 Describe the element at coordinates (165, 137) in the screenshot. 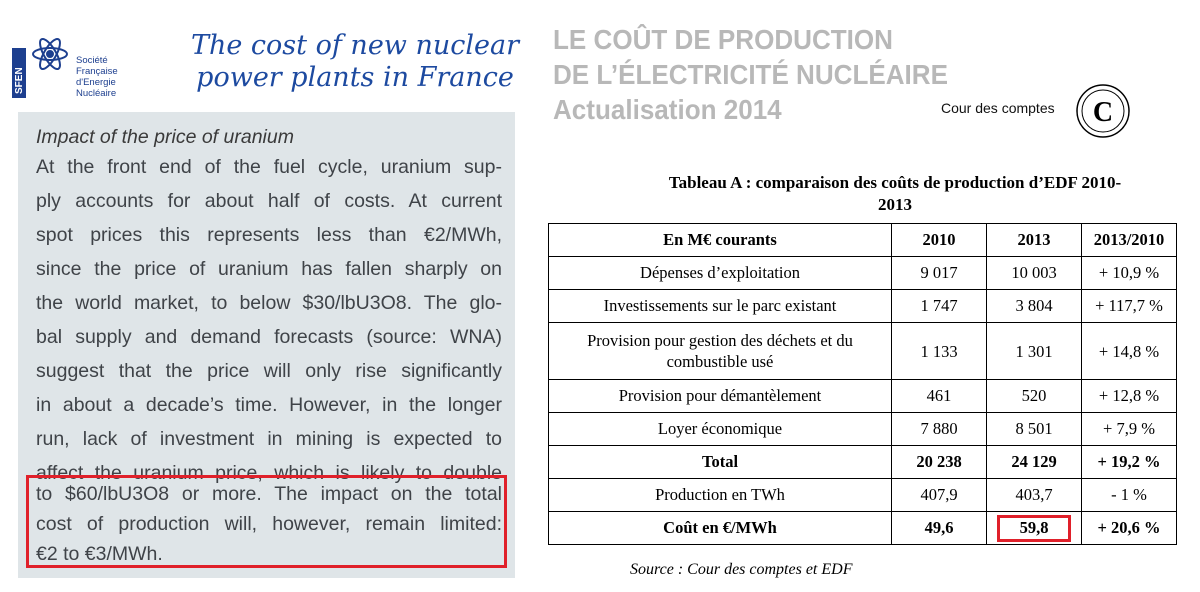

I see `section-heading: Impact of the price of uranium` at that location.